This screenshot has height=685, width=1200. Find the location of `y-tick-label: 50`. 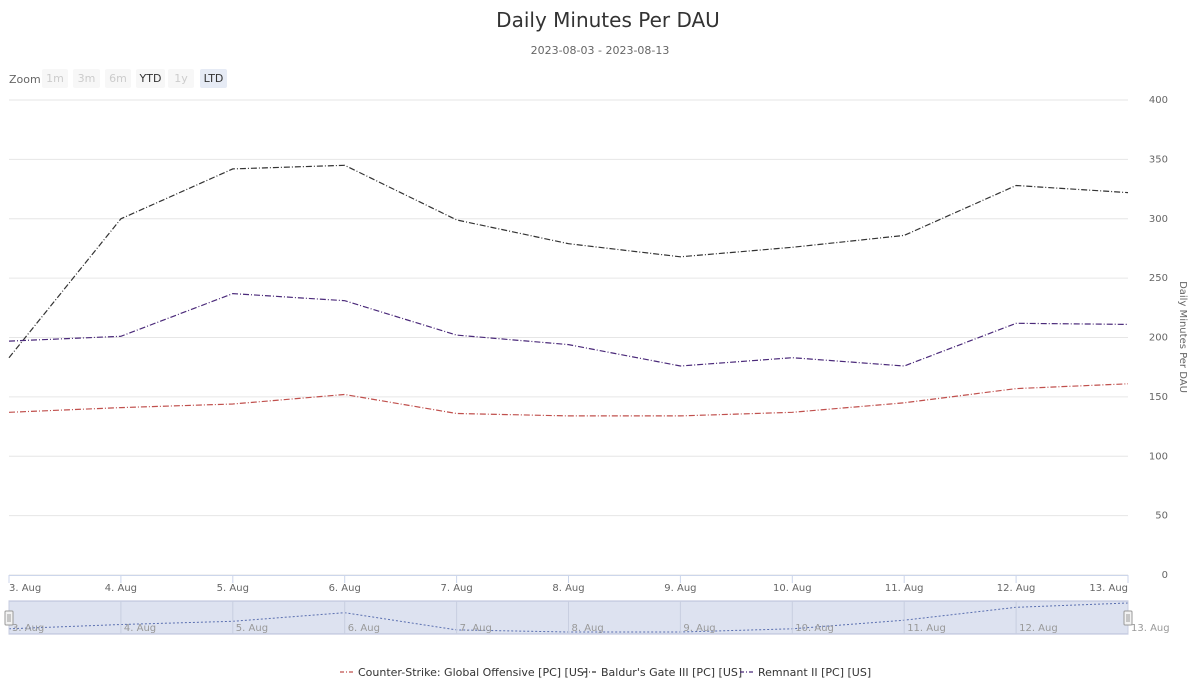

y-tick-label: 50 is located at coordinates (1161, 516).